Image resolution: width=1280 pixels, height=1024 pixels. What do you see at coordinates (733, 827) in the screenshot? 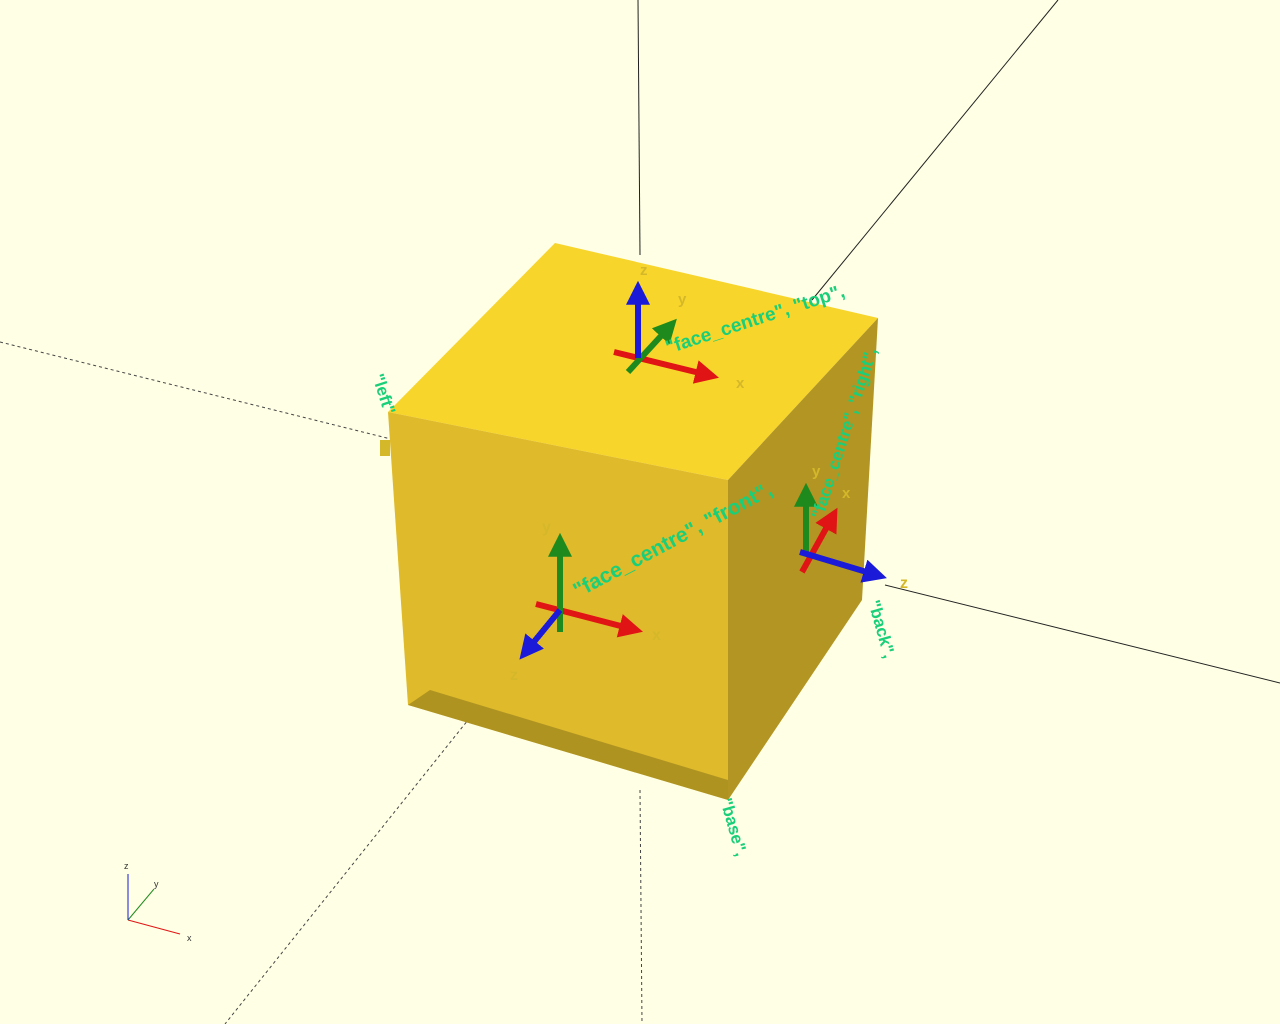
I see `anchor-base-label: "base",` at bounding box center [733, 827].